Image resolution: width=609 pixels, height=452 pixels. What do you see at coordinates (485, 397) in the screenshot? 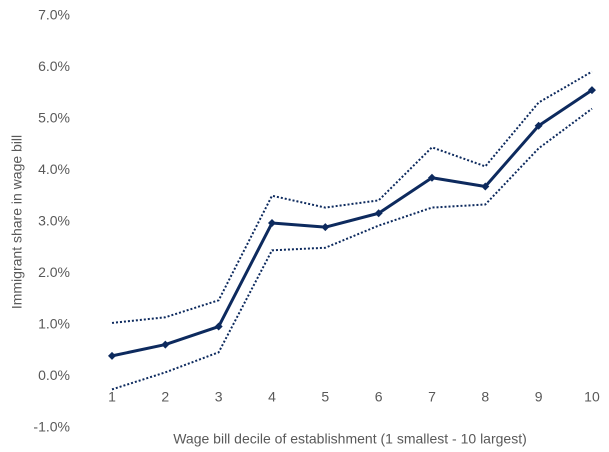
I see `x-tick-label: 8` at bounding box center [485, 397].